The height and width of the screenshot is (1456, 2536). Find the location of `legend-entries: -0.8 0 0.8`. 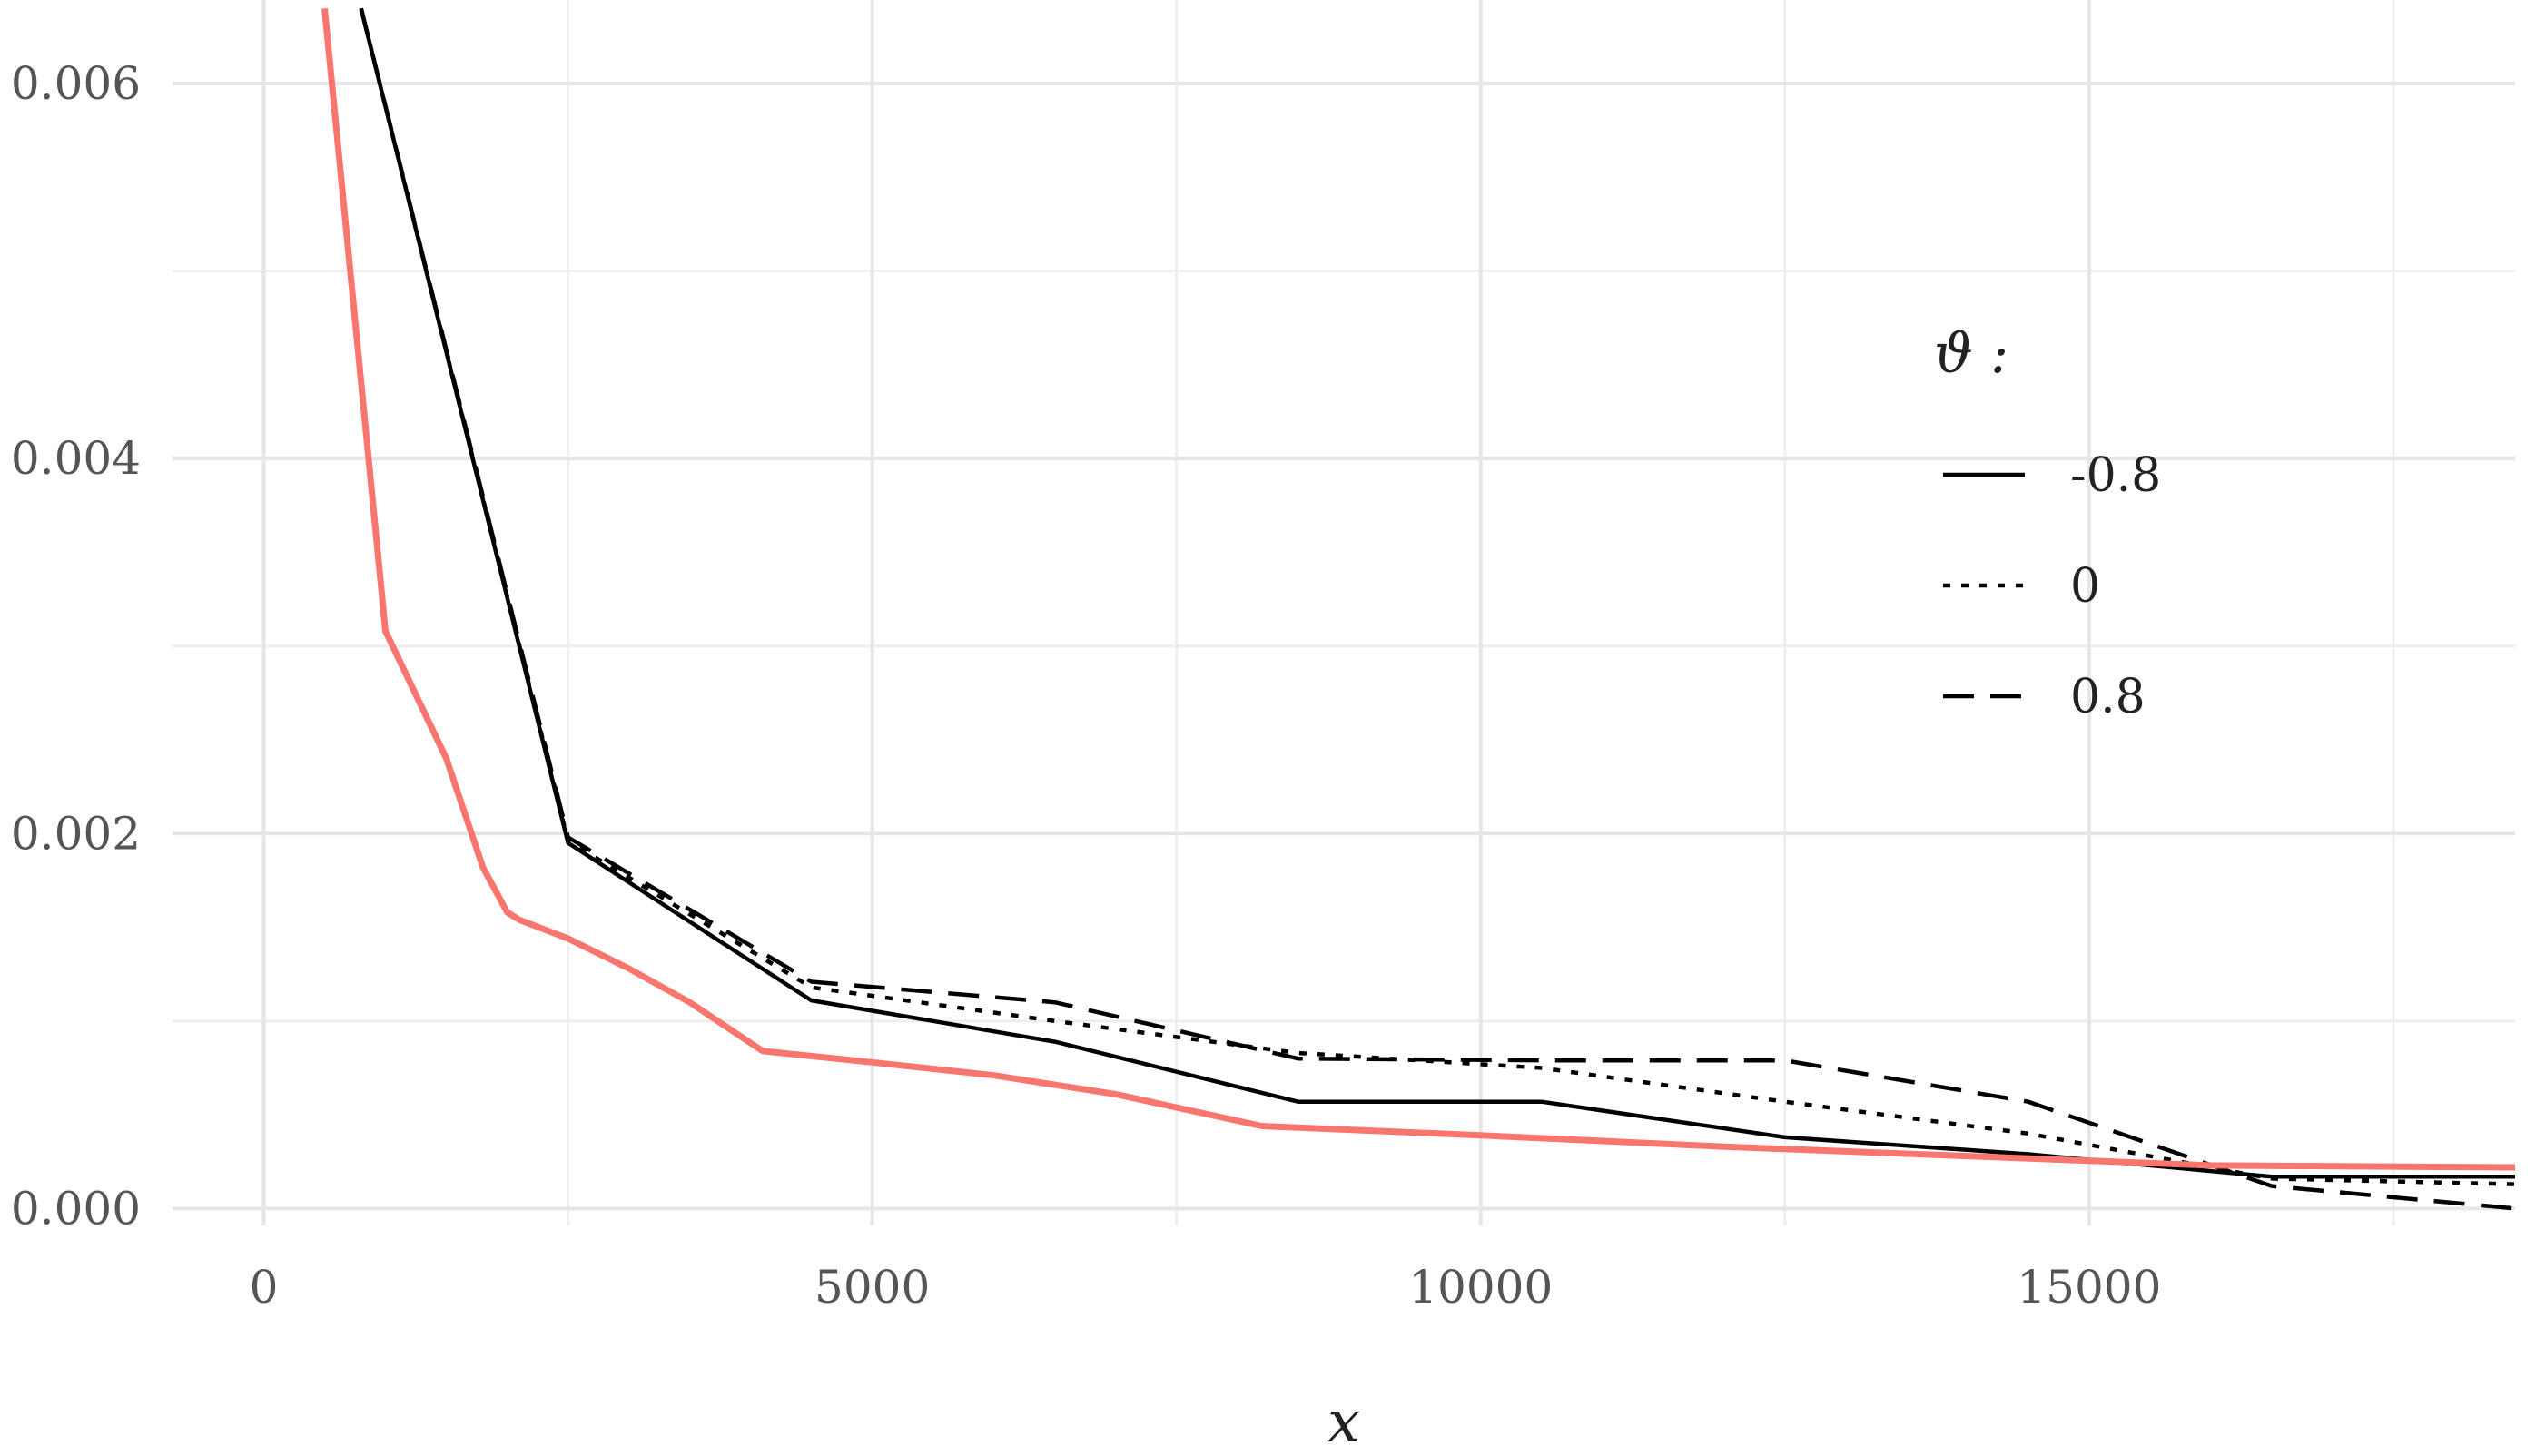

legend-entries: -0.8 0 0.8 is located at coordinates (2052, 586).